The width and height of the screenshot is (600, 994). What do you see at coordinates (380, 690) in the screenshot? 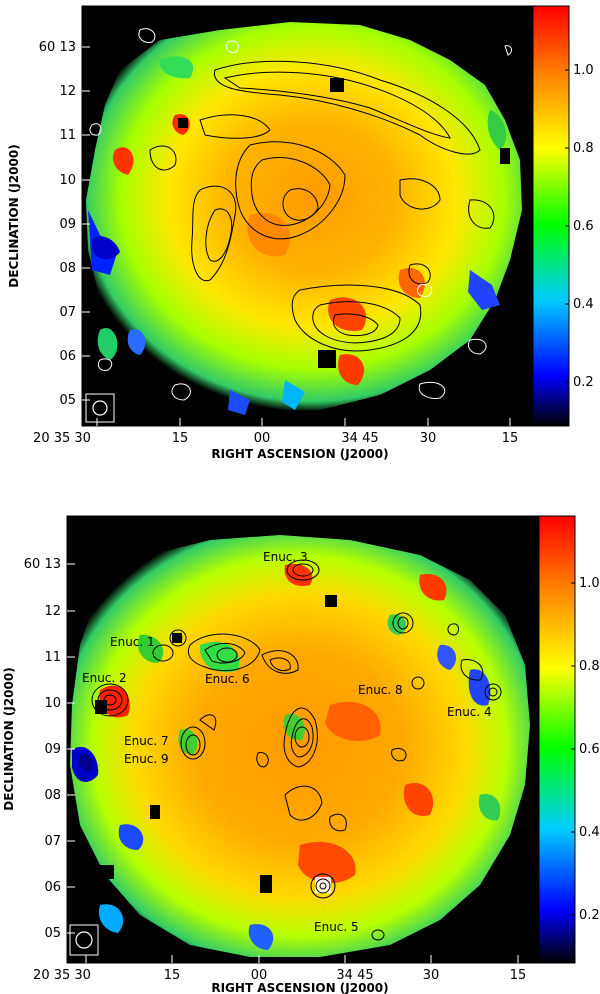
I see `annotation-enuc8: Enuc. 8` at bounding box center [380, 690].